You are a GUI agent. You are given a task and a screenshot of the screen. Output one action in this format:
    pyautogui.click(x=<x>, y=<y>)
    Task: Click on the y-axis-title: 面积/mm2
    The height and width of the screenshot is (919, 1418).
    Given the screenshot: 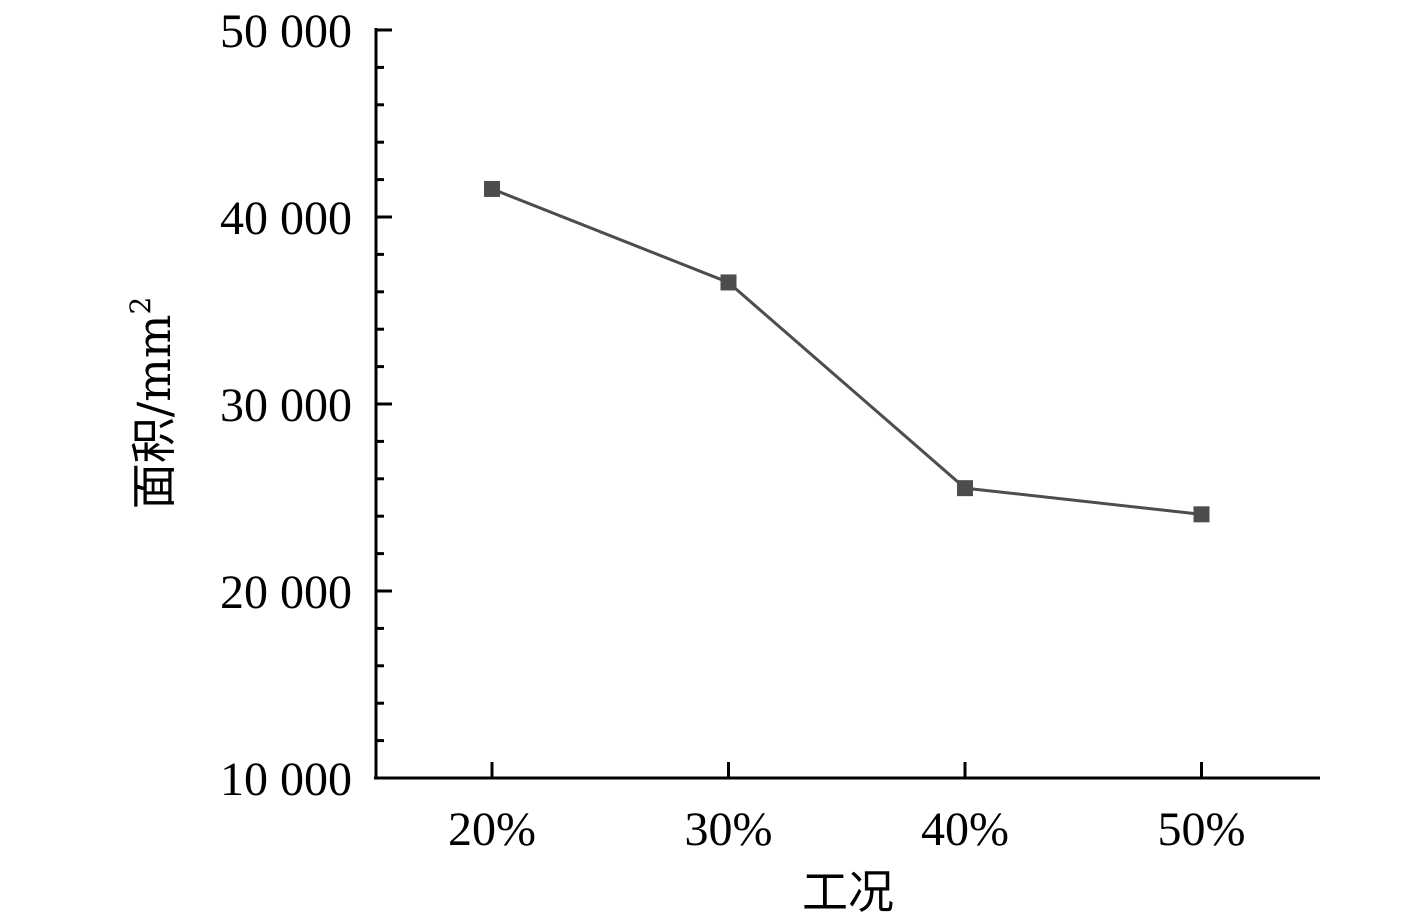 What is the action you would take?
    pyautogui.click(x=152, y=403)
    